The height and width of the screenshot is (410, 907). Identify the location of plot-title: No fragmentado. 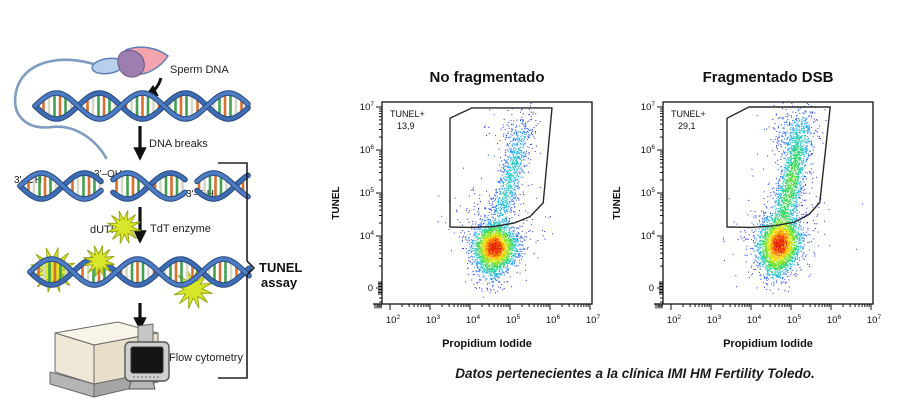
(486, 77).